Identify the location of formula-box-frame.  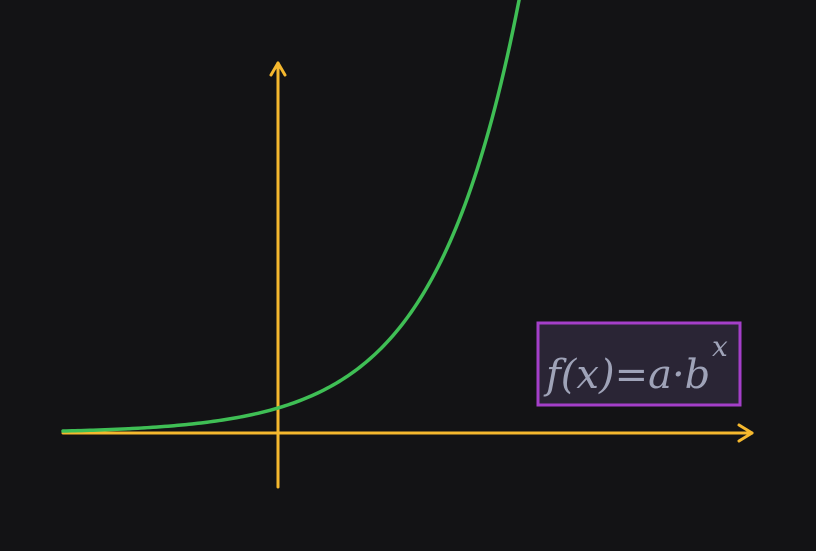
(639, 364).